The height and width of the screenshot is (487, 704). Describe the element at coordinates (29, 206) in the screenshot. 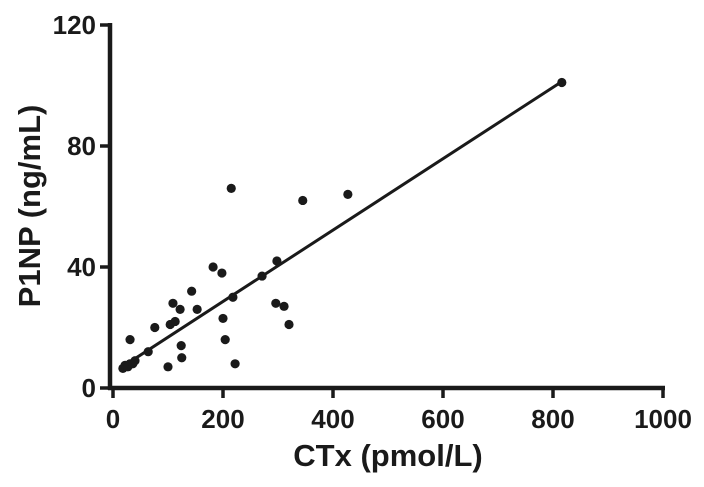

I see `y-axis-title: P1NP (ng/mL)` at that location.